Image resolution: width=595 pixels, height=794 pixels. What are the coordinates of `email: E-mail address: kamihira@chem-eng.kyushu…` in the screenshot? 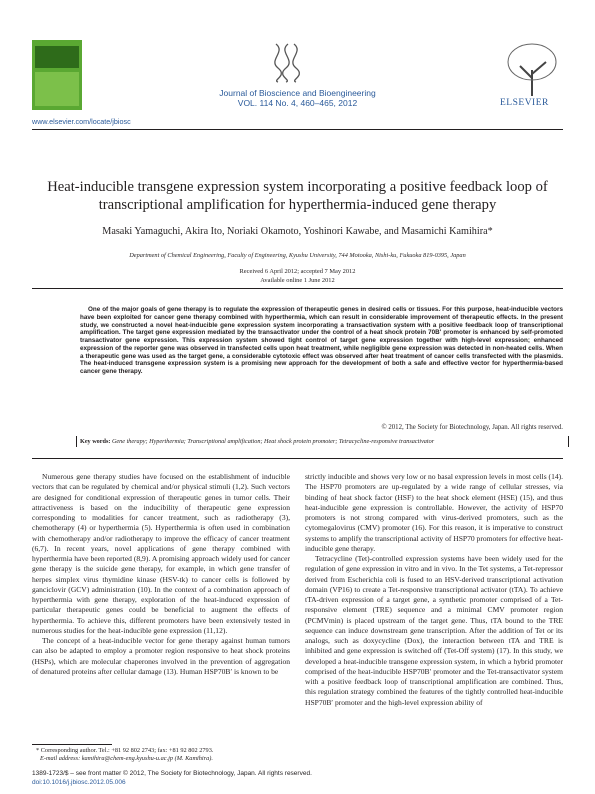 It's located at (126, 758).